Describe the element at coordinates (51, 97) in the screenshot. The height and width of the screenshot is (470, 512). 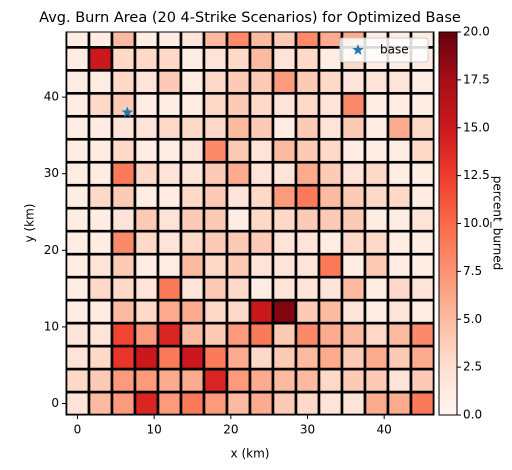
I see `y-tick-label: 40` at that location.